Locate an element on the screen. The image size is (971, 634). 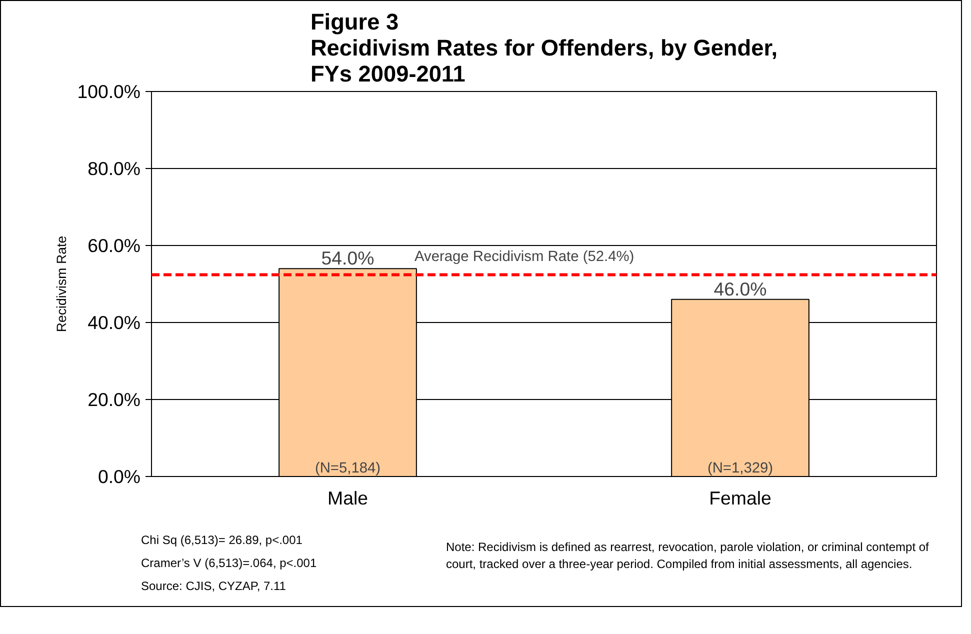
data-label: 46.0% is located at coordinates (740, 289).